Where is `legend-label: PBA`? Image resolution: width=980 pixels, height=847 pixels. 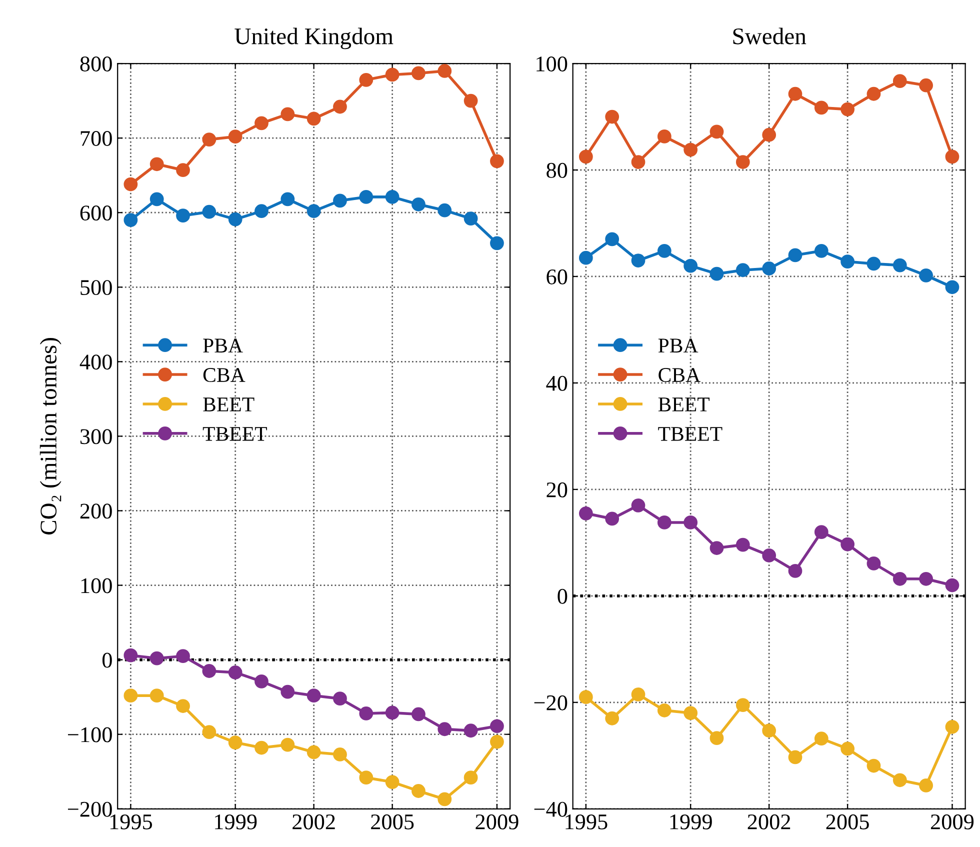
legend-label: PBA is located at coordinates (223, 345).